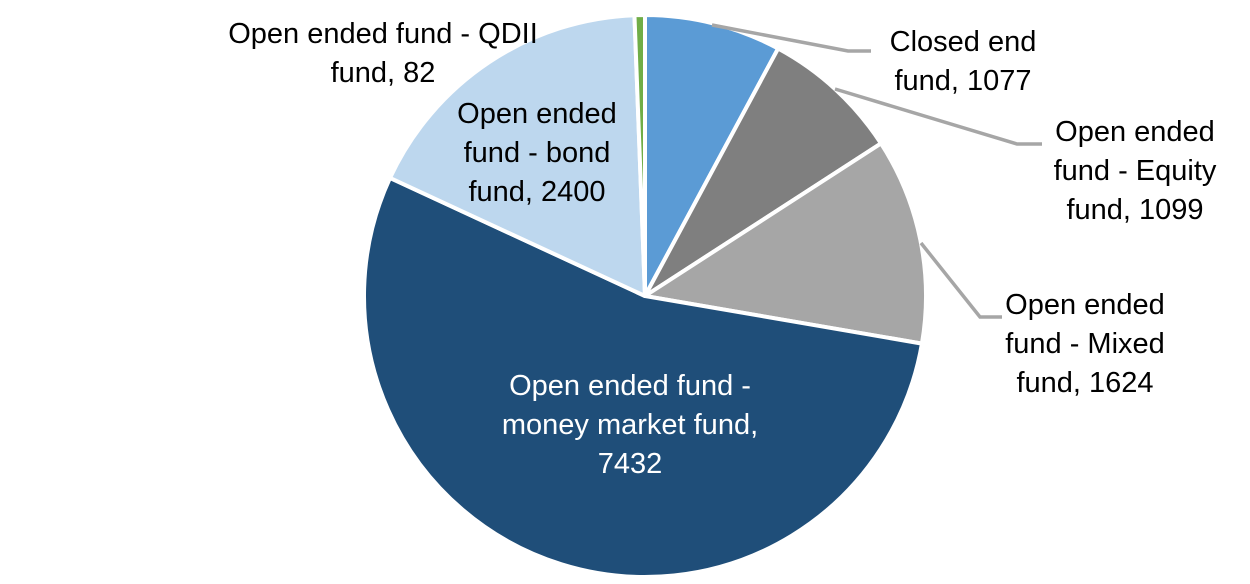 The height and width of the screenshot is (584, 1250). Describe the element at coordinates (963, 61) in the screenshot. I see `label-closed-end-fund: Closed end fund, 1077` at that location.